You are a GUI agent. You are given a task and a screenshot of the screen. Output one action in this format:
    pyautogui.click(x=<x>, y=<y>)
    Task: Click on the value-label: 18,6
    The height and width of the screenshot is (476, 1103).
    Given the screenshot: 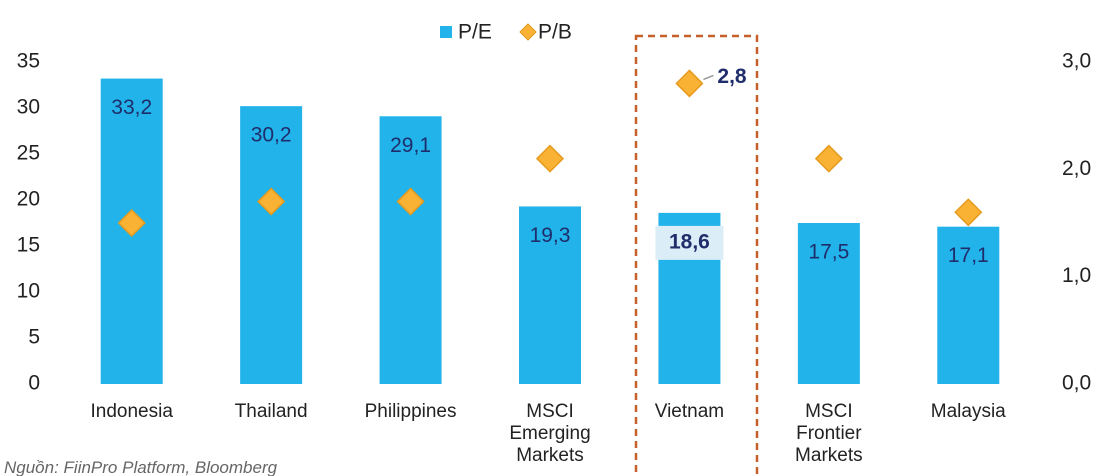 What is the action you would take?
    pyautogui.click(x=689, y=241)
    